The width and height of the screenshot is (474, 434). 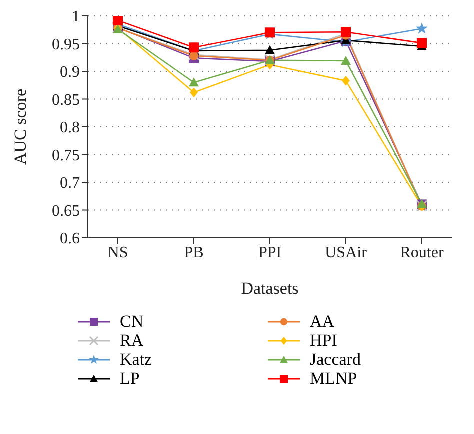 What do you see at coordinates (70, 73) in the screenshot?
I see `y-tick-label: 0.9` at bounding box center [70, 73].